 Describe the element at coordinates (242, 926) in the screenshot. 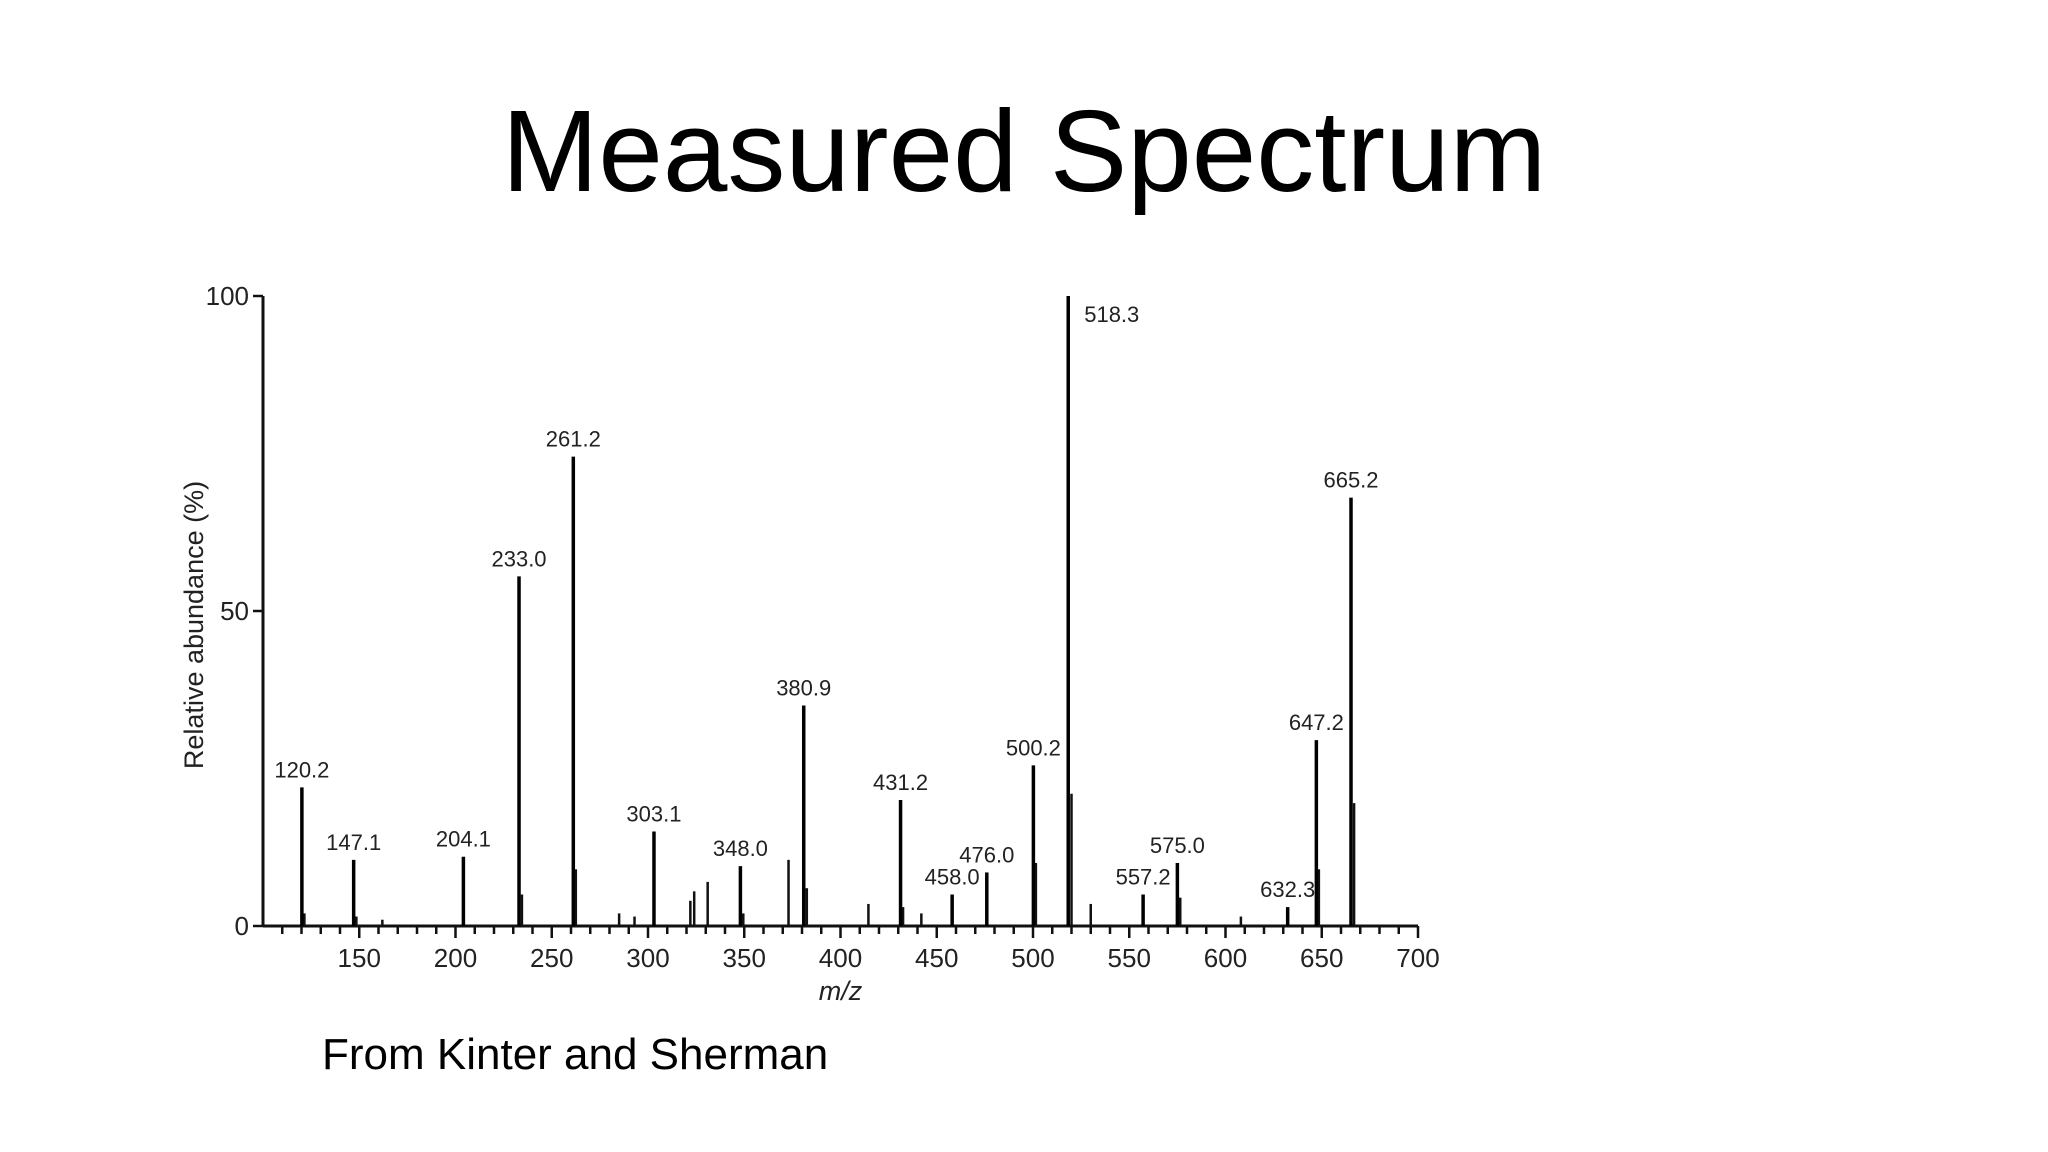

I see `y-tick-label: 0` at that location.